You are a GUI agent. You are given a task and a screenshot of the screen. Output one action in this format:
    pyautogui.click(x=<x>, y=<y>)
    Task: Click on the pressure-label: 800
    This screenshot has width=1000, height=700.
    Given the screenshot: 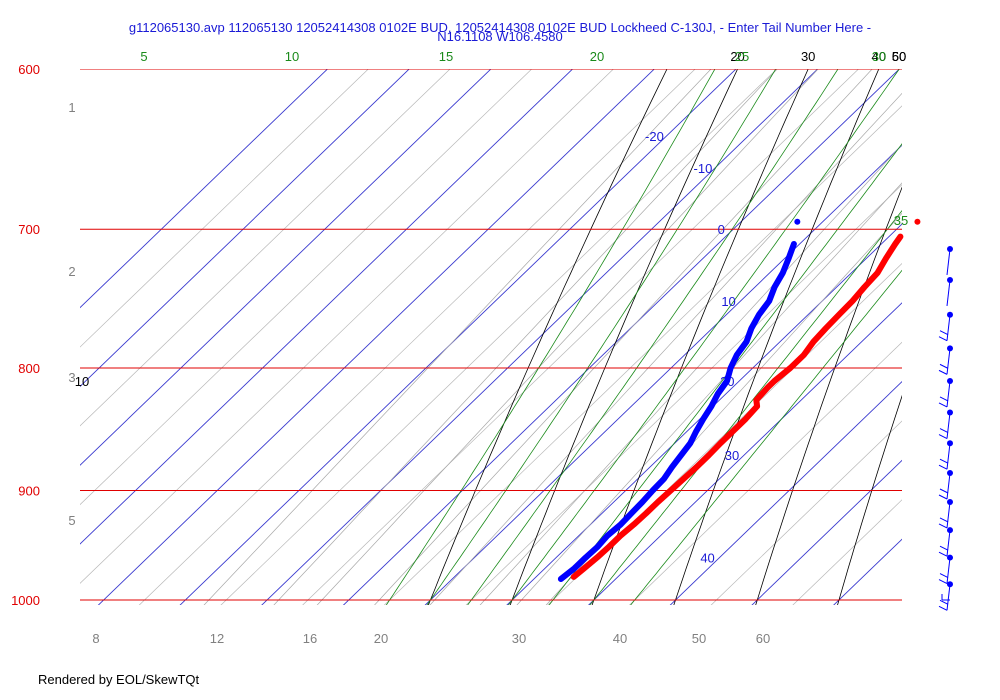 What is the action you would take?
    pyautogui.click(x=29, y=368)
    